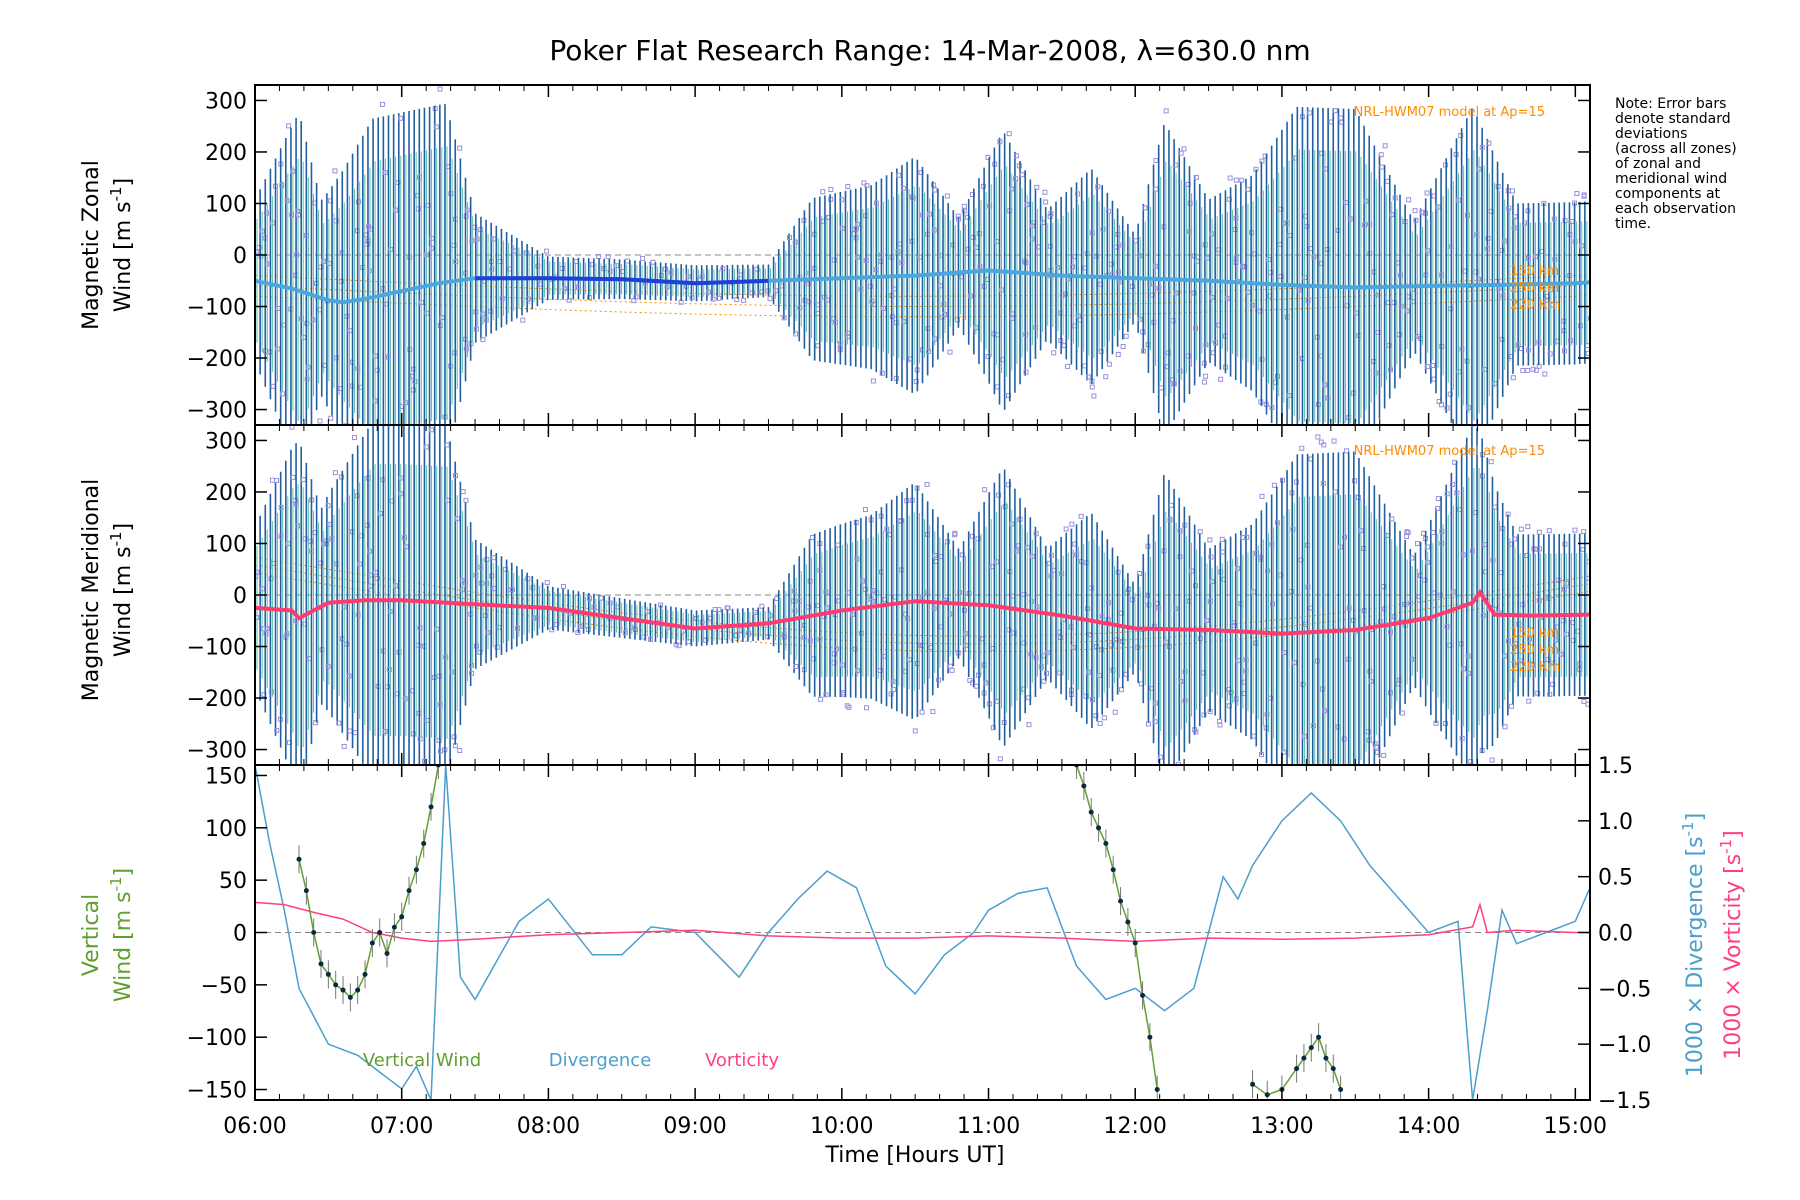 Image resolution: width=1800 pixels, height=1200 pixels. I want to click on meridional-height-labels: 150 km 250 km 220 Km, so click(1535, 650).